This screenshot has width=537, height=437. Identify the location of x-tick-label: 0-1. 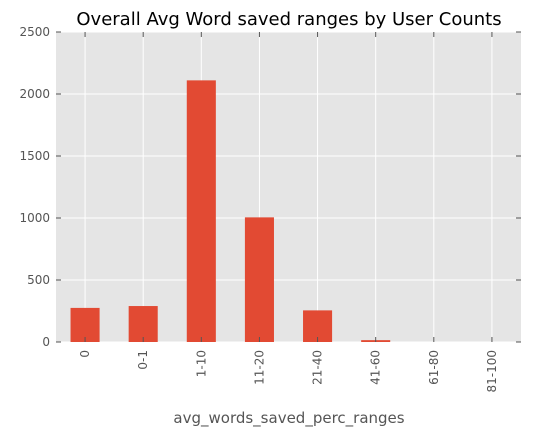
(143, 360).